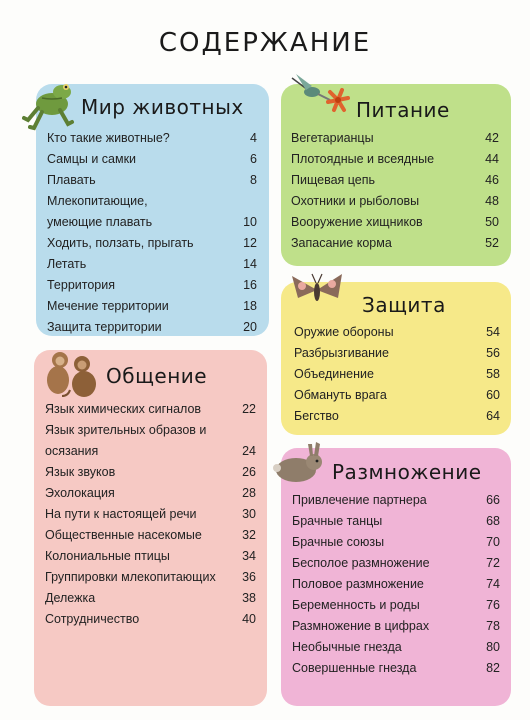 This screenshot has height=720, width=530. What do you see at coordinates (347, 647) in the screenshot?
I see `entry-title: Необычные гнезда` at bounding box center [347, 647].